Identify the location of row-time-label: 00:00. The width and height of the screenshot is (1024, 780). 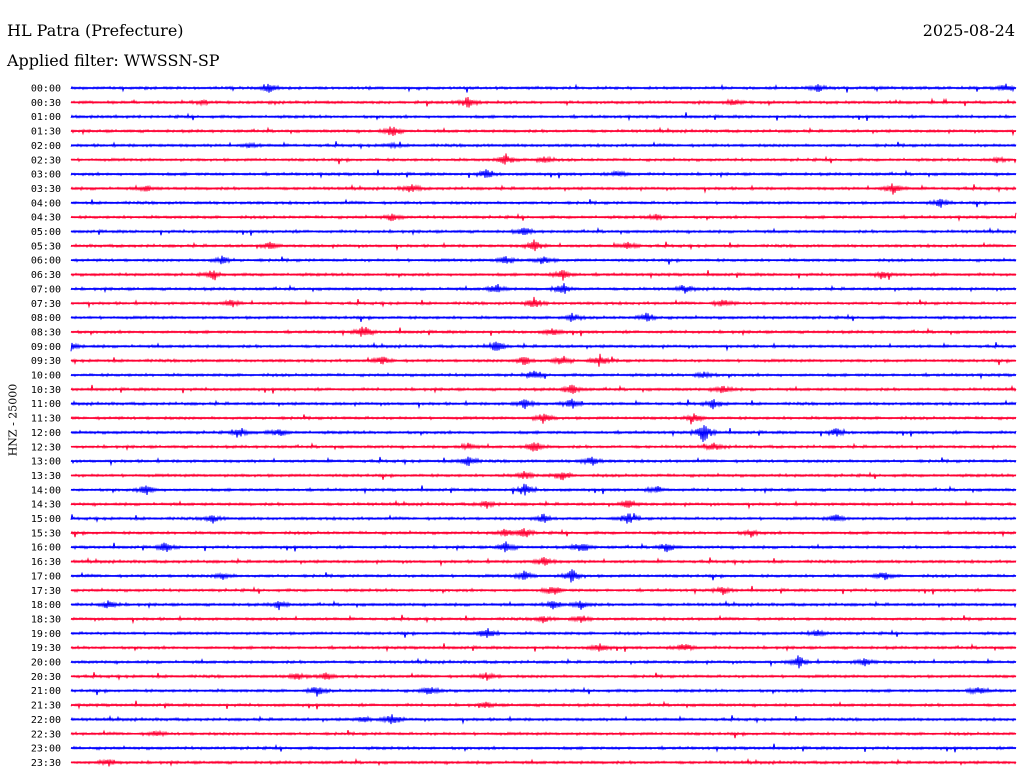
(46, 89).